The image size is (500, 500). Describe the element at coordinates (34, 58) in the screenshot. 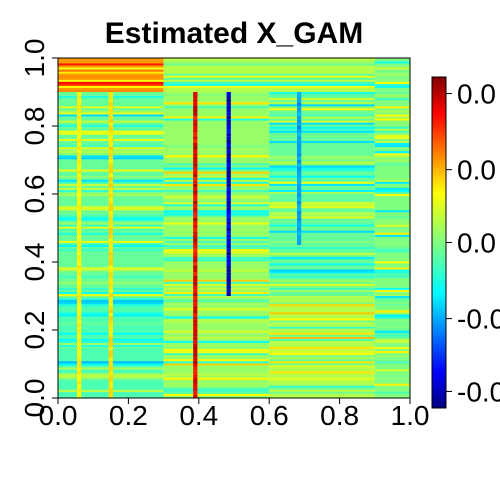

I see `y-tick-label: 1.0` at that location.